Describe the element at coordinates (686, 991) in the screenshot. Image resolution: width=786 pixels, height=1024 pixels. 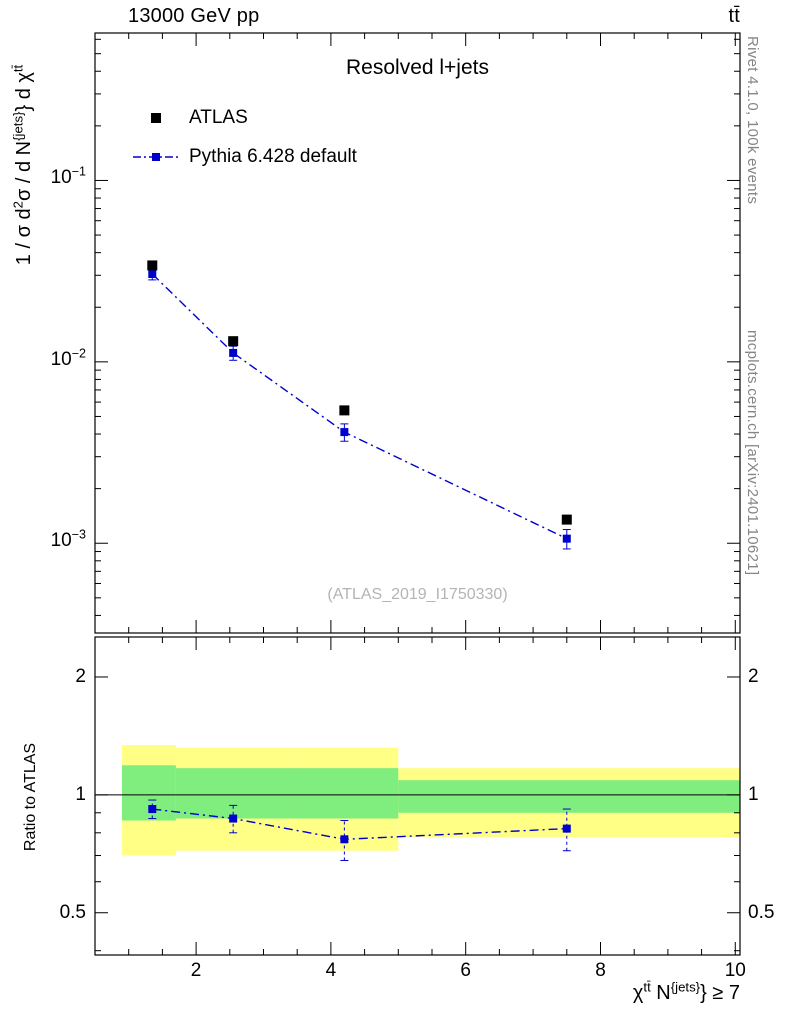
I see `x-axis-label: χtt̄ N{jets}} ≥ 7` at that location.